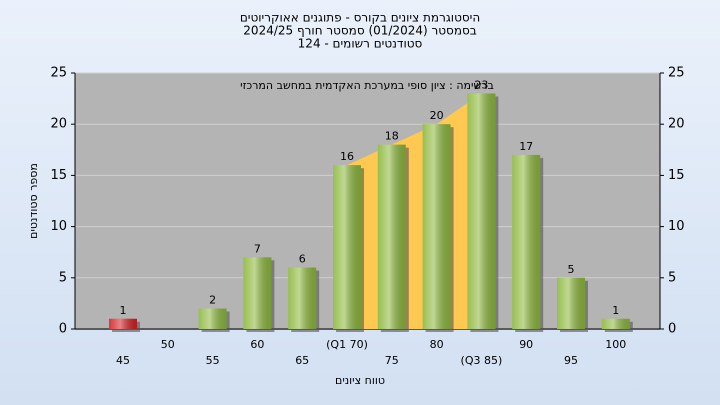 This screenshot has width=720, height=405. Describe the element at coordinates (392, 136) in the screenshot. I see `value-label: 18` at that location.